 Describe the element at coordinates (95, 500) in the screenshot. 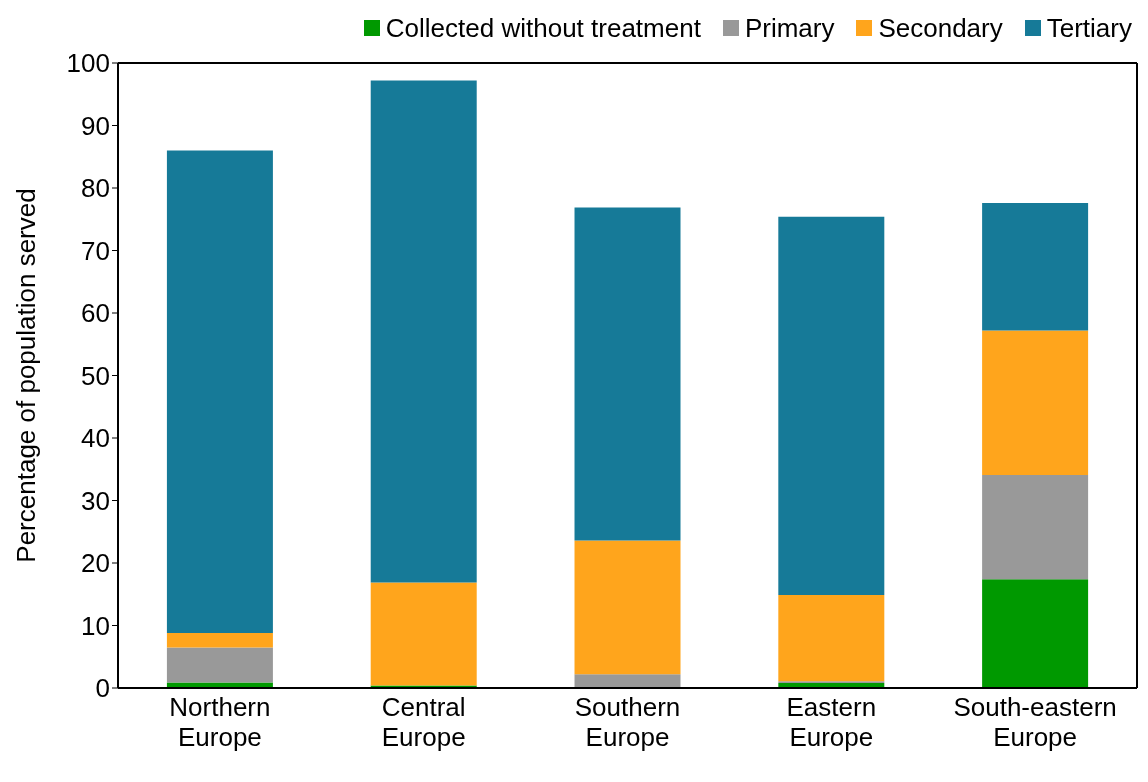

I see `y-tick-label: 30` at that location.